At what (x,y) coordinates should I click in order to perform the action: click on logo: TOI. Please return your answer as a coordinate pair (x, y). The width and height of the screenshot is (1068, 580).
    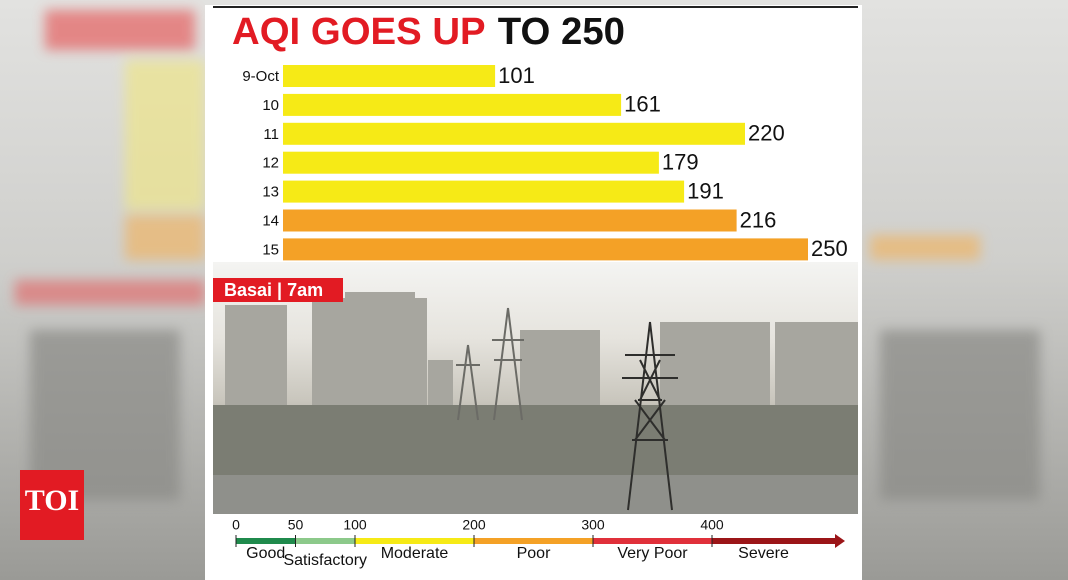
    Looking at the image, I should click on (52, 500).